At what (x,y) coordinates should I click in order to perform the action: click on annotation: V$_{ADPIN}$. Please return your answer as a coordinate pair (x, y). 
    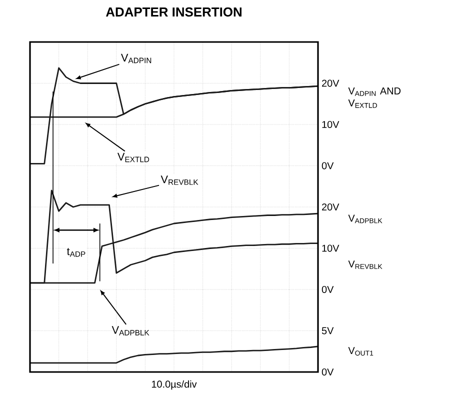
    Looking at the image, I should click on (136, 59).